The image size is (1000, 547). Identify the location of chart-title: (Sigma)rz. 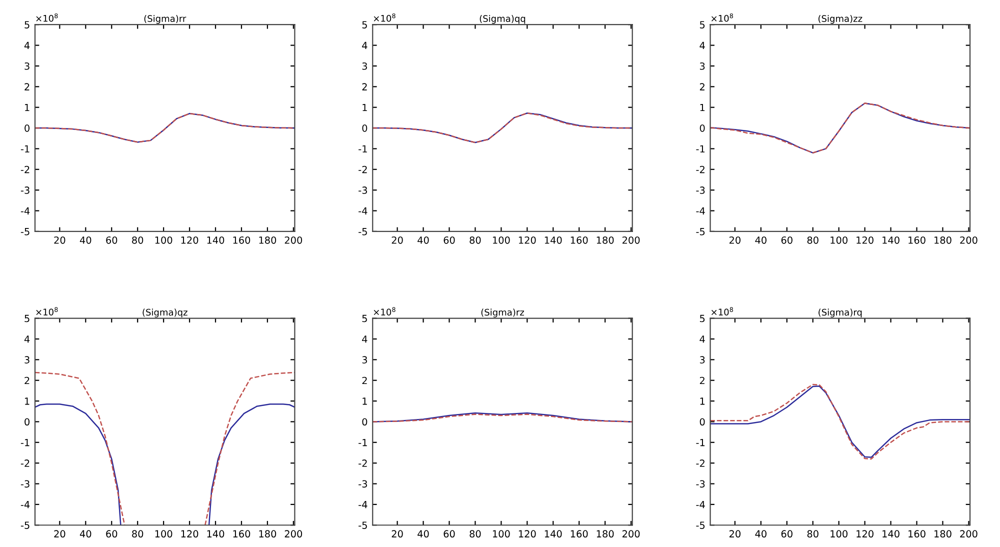
(502, 313).